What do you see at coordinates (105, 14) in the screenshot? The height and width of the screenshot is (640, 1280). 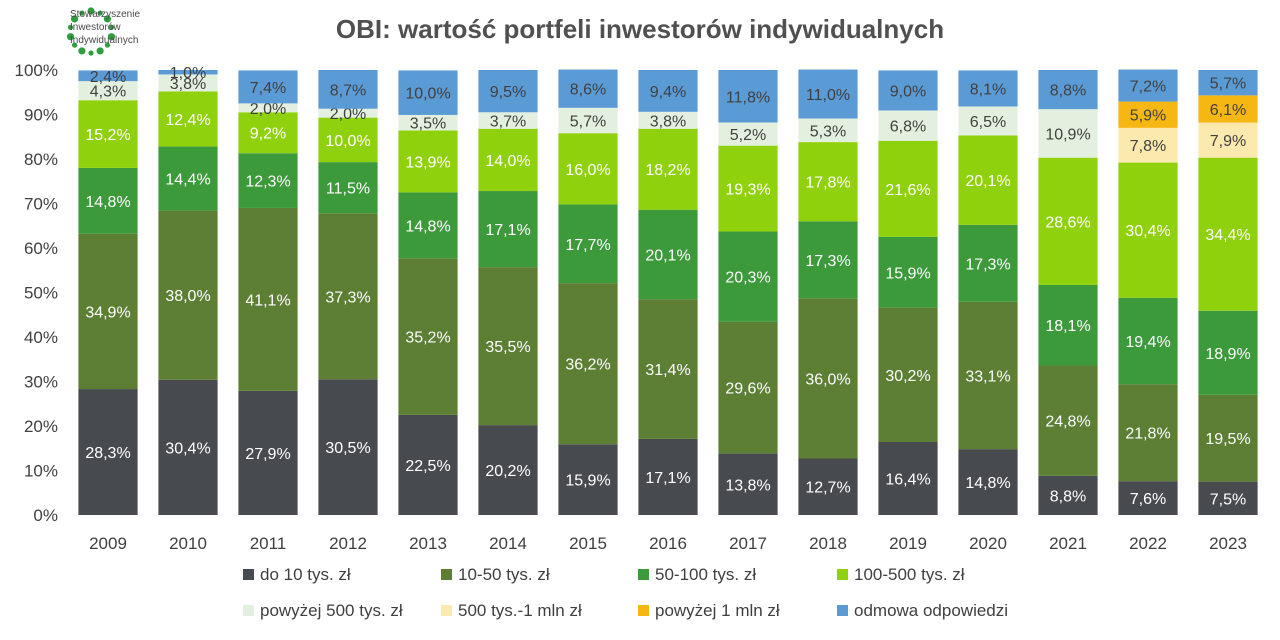 I see `logo-line: Stowarzyszenie` at bounding box center [105, 14].